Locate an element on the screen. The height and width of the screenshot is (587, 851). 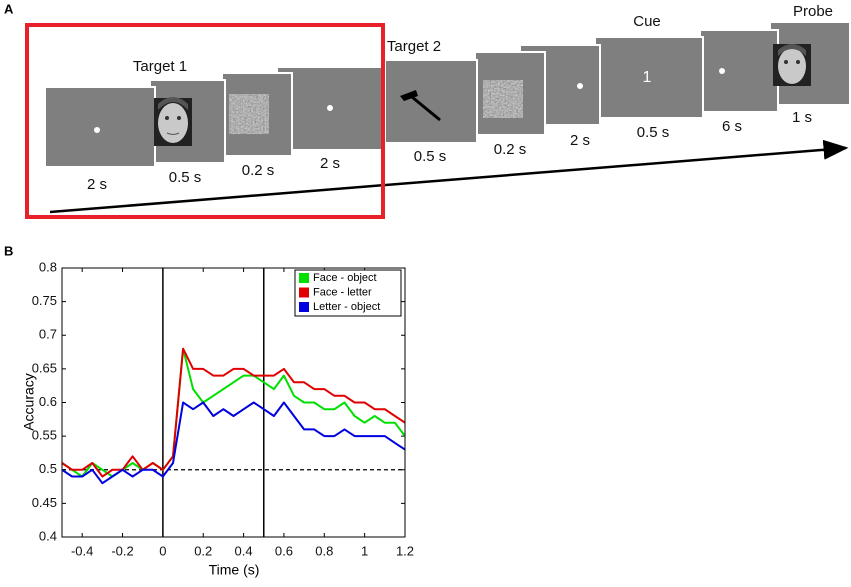
y-axis-label: Accuracy is located at coordinates (29, 402).